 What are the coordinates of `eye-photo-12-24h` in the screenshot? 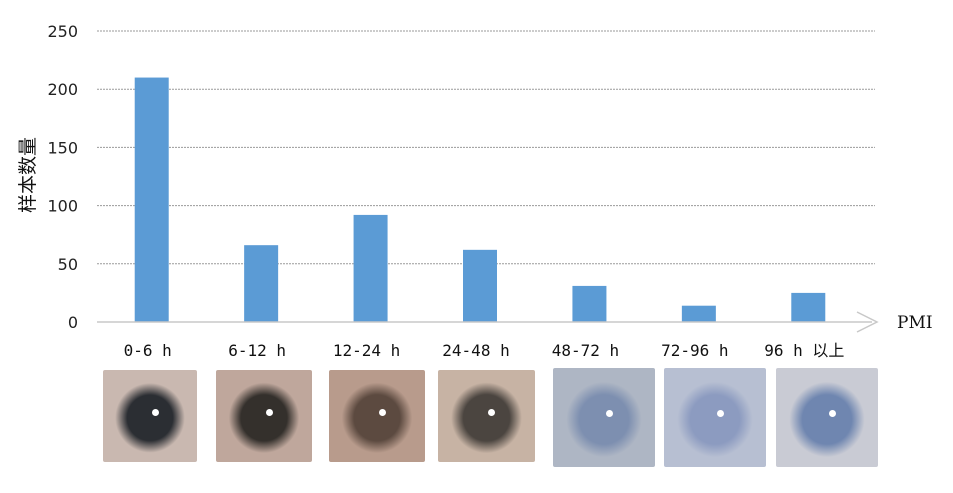 It's located at (377, 416).